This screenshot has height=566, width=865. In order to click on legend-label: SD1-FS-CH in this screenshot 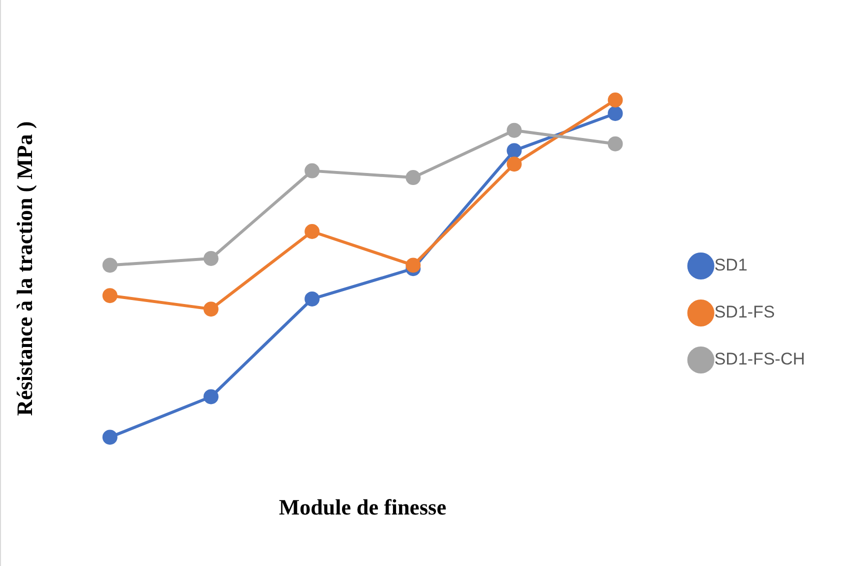, I will do `click(759, 359)`.